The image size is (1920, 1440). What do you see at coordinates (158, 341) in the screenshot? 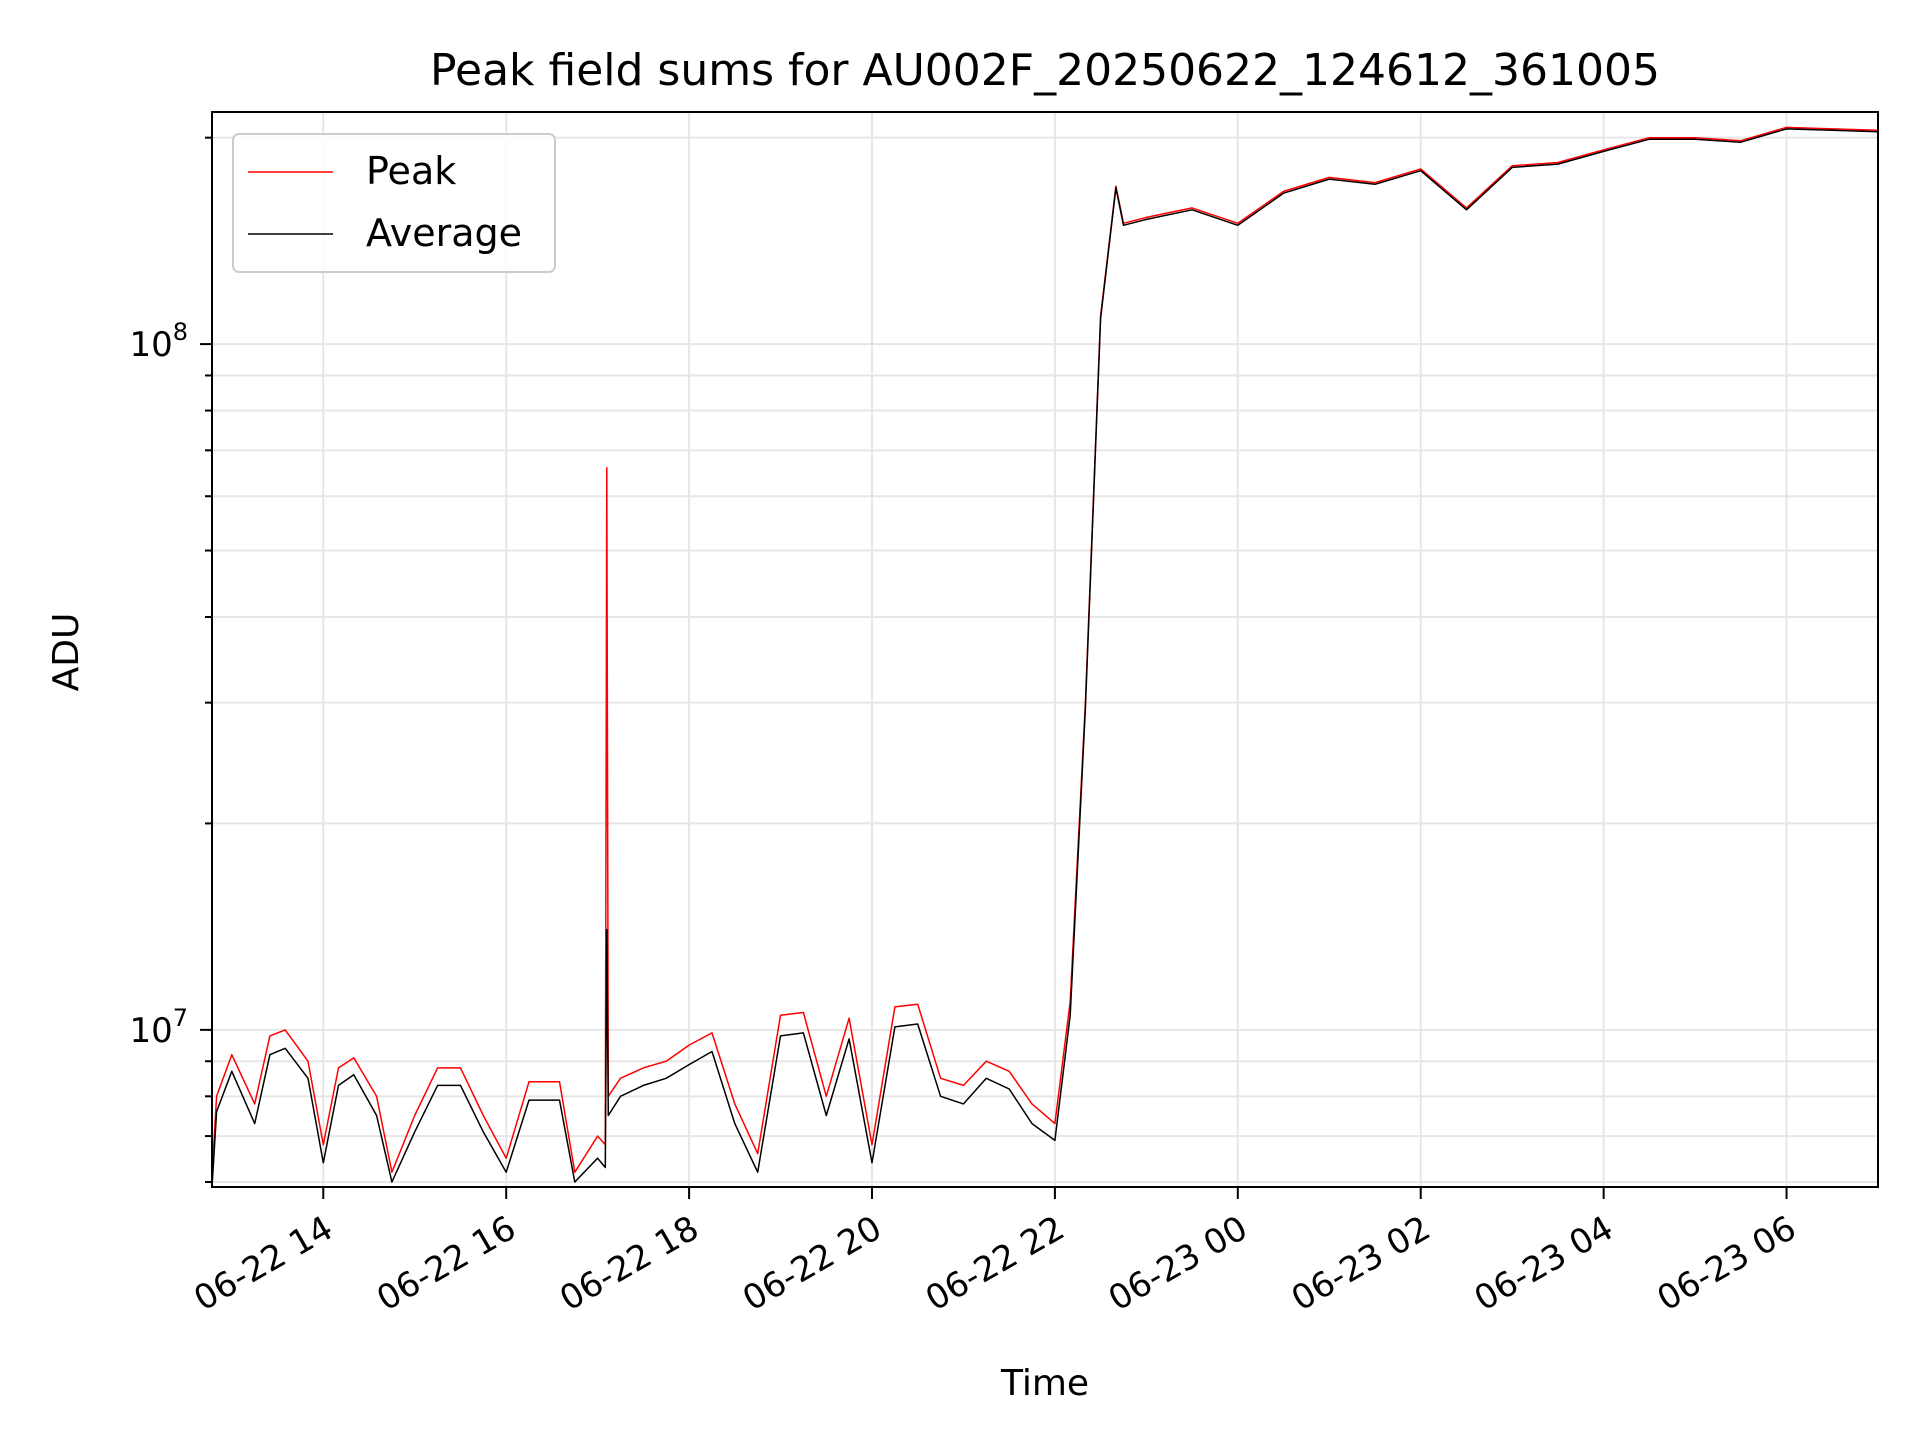
I see `y-tick-label: 10⁸` at bounding box center [158, 341].